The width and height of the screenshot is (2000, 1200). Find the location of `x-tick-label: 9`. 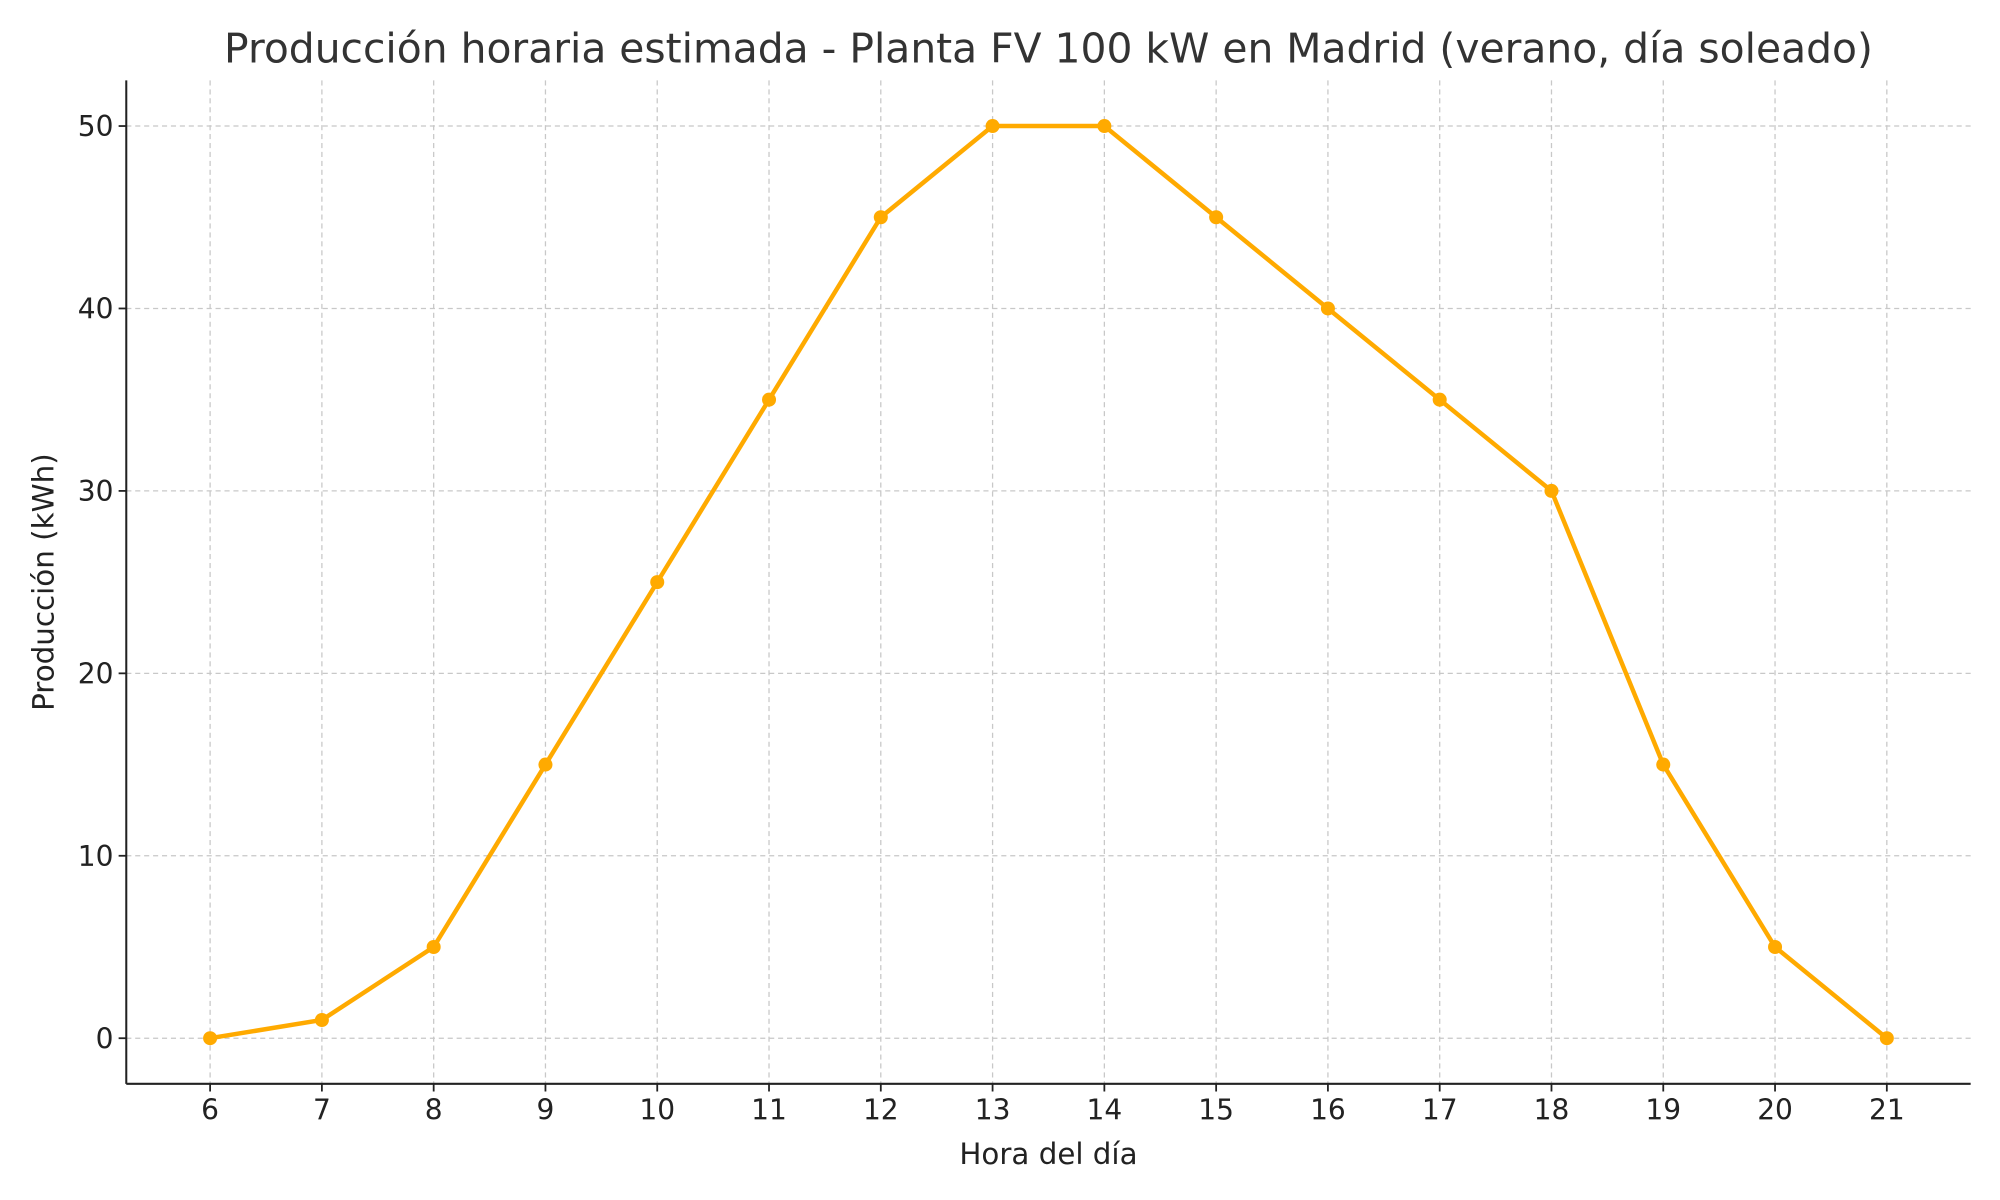

x-tick-label: 9 is located at coordinates (546, 1110).